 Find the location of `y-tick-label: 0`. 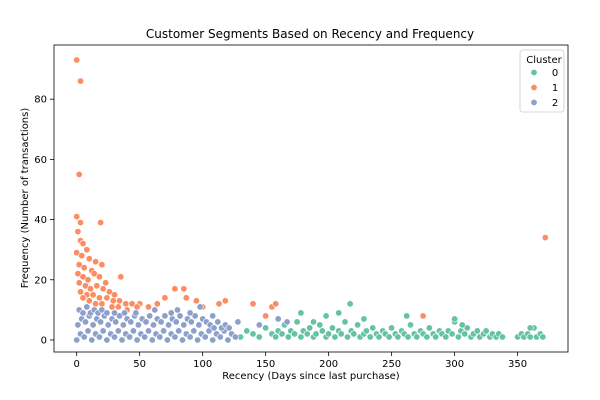

y-tick-label: 0 is located at coordinates (44, 340).